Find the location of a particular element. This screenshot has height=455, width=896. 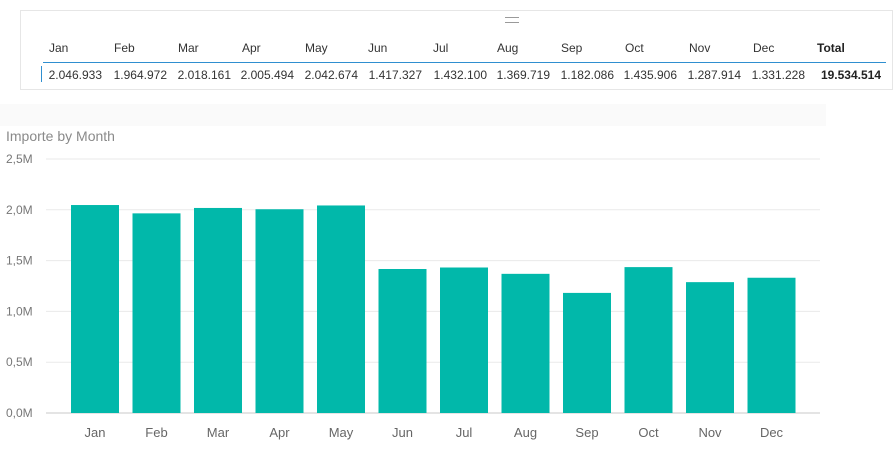

table-header-month: Jan is located at coordinates (59, 48).